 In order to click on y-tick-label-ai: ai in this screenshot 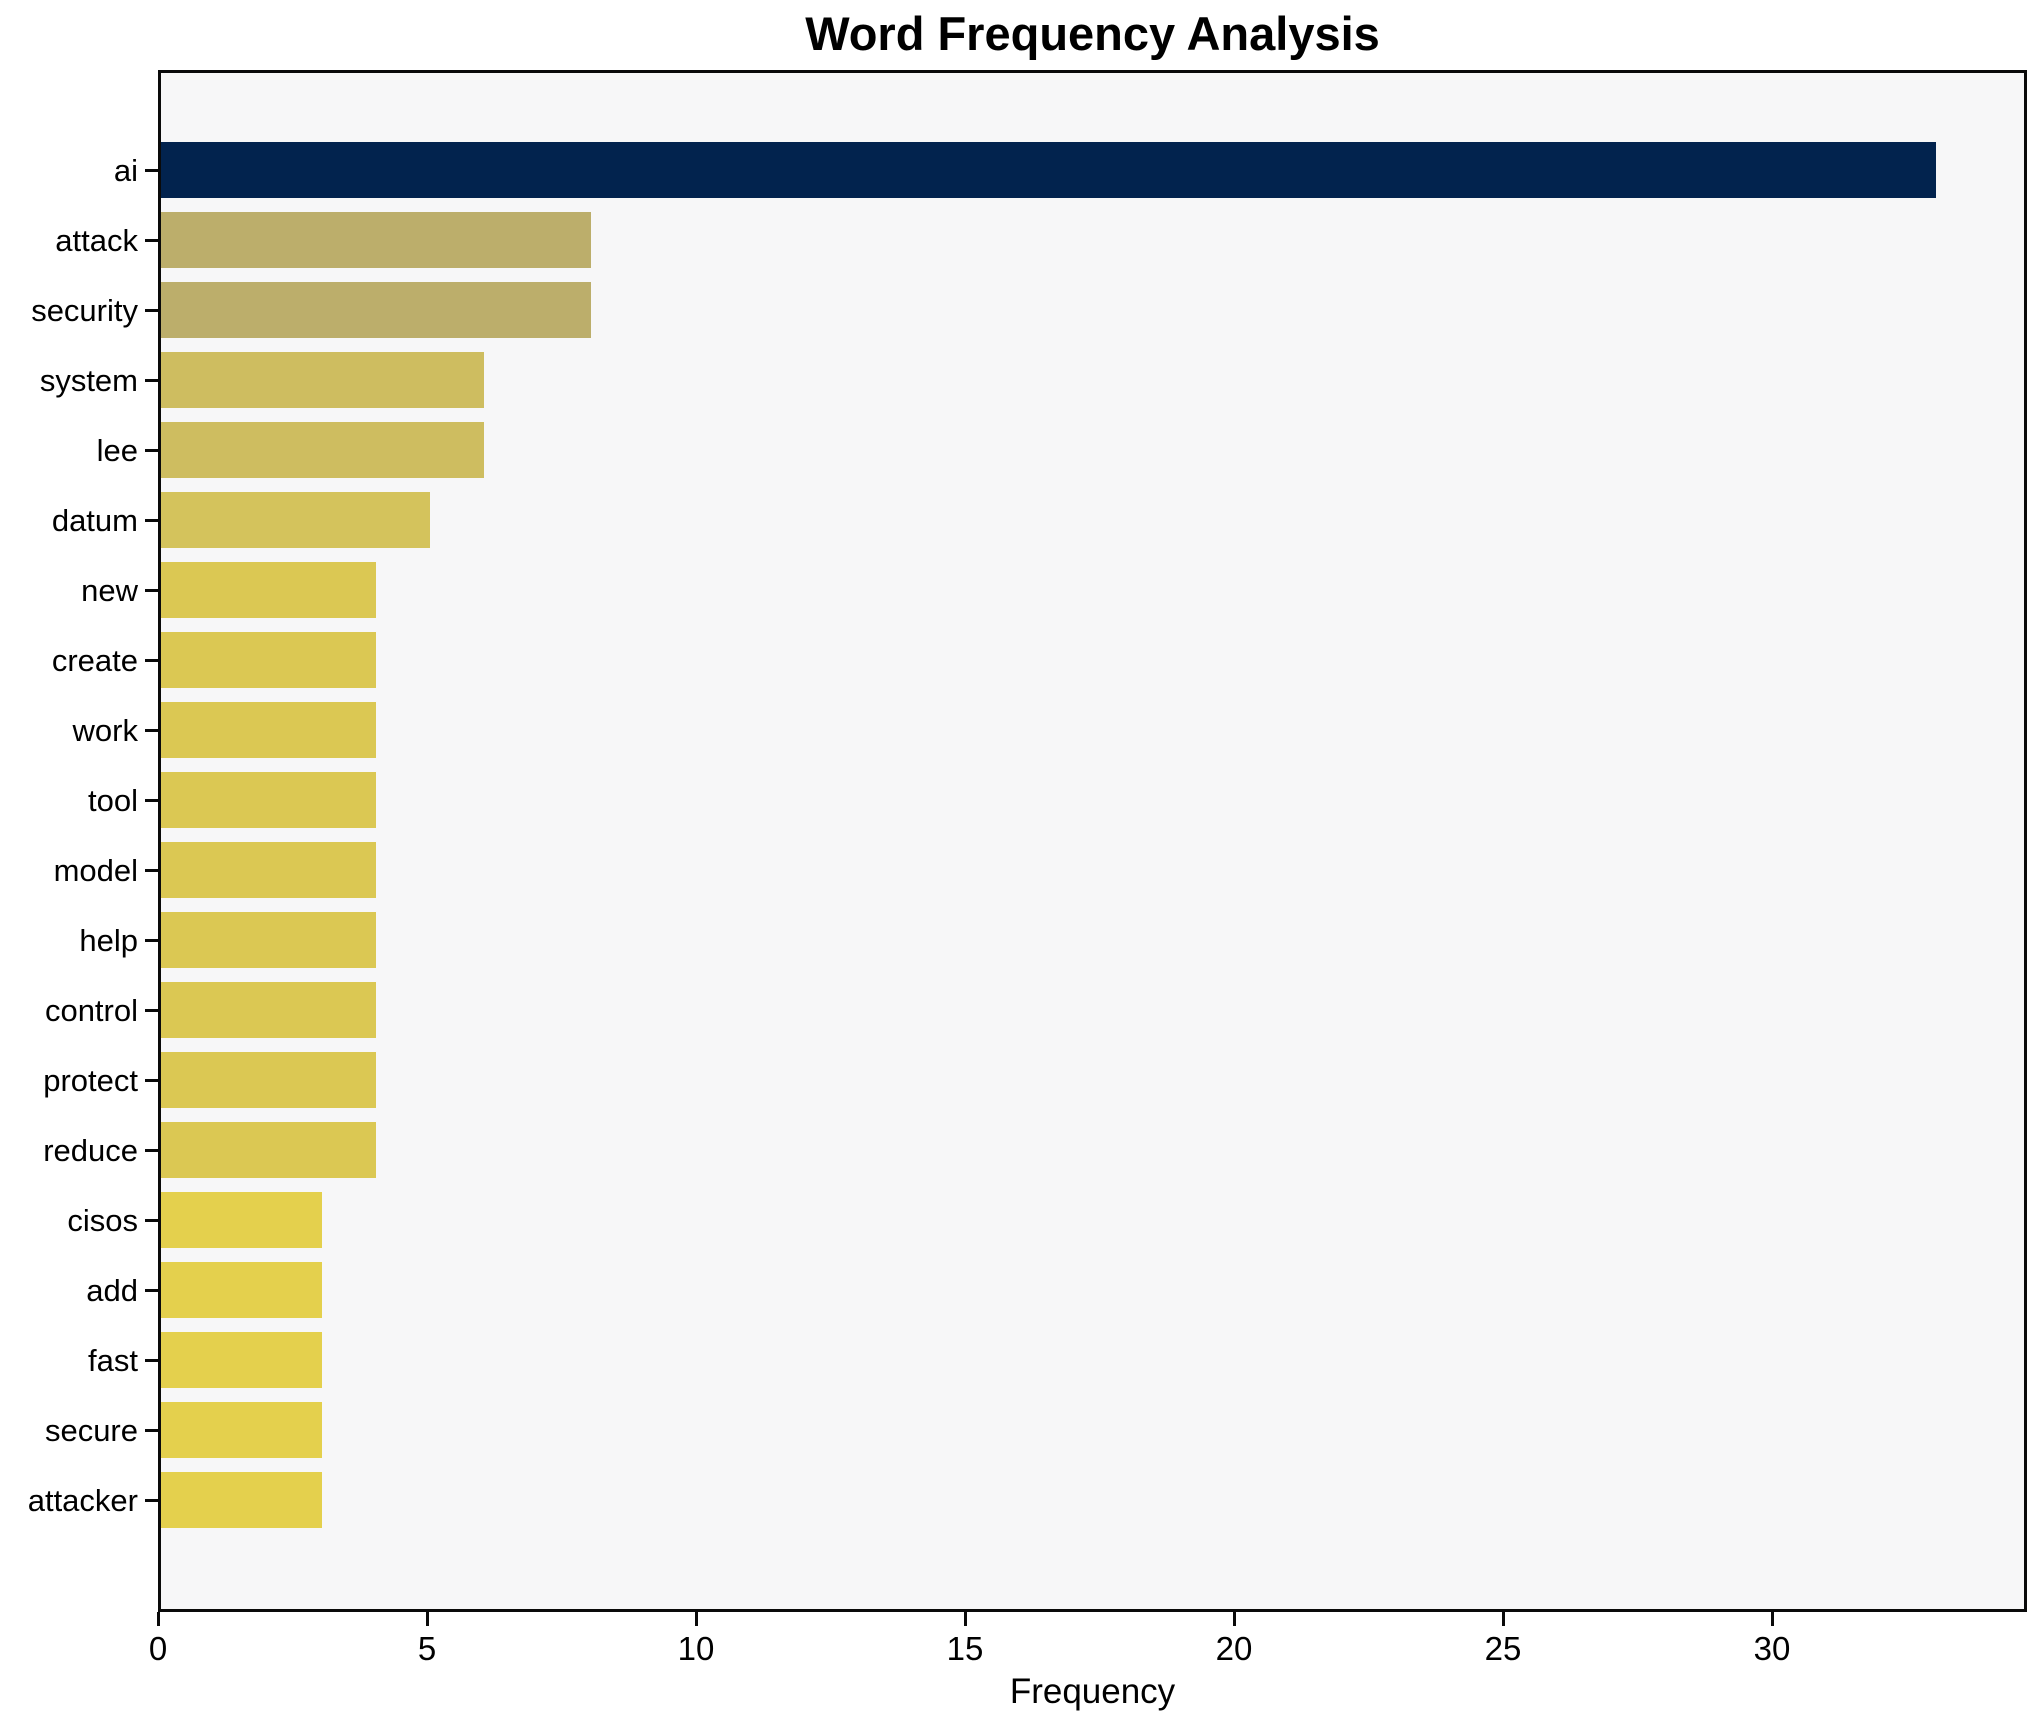, I will do `click(125, 170)`.